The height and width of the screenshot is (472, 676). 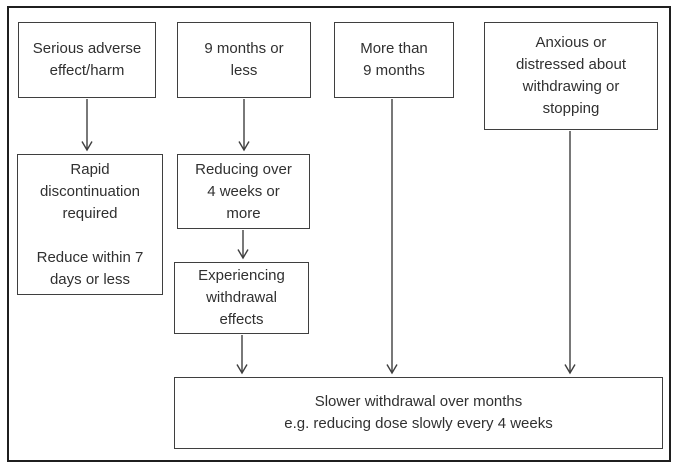 I want to click on node-serious-adverse-effect: Serious adverse effect/harm, so click(x=87, y=60).